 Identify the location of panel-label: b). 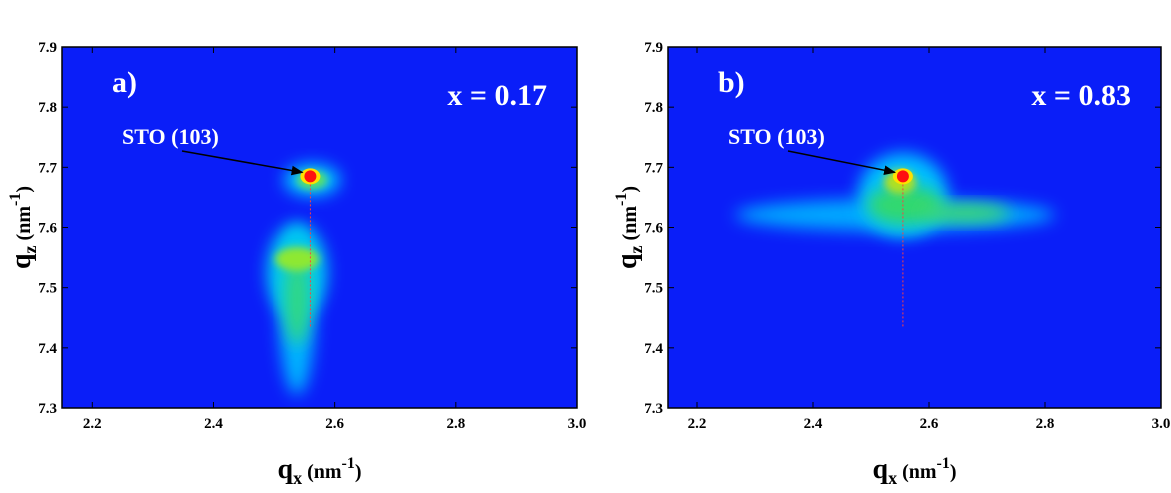
(731, 82).